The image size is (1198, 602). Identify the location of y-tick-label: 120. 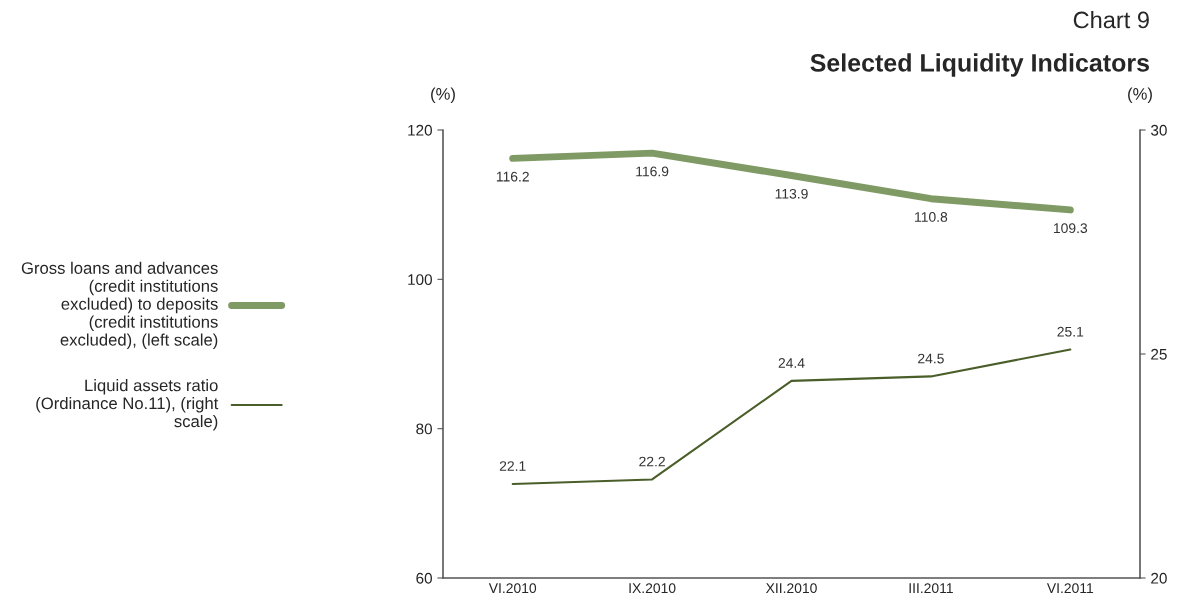
(420, 130).